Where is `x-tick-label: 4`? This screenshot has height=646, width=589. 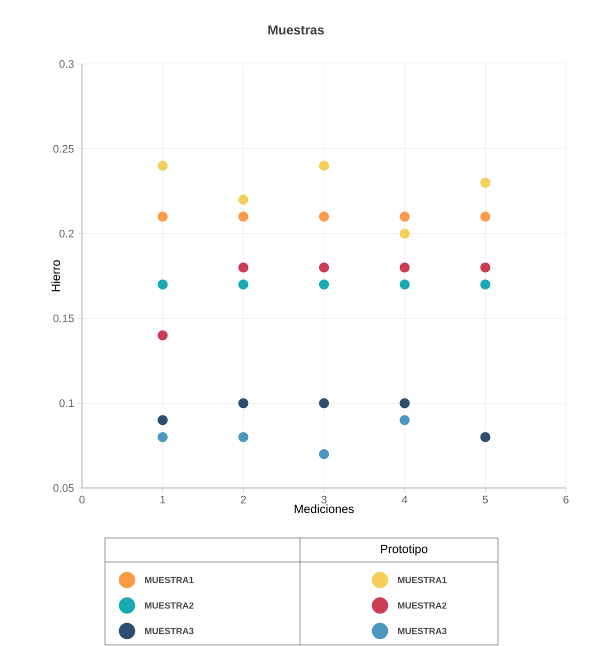 x-tick-label: 4 is located at coordinates (405, 500).